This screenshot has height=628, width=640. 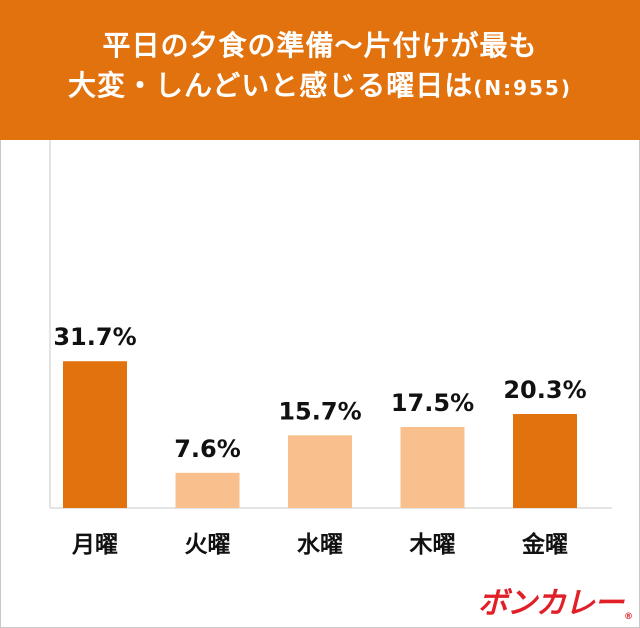 What do you see at coordinates (432, 403) in the screenshot?
I see `value-label-3: 17.5%` at bounding box center [432, 403].